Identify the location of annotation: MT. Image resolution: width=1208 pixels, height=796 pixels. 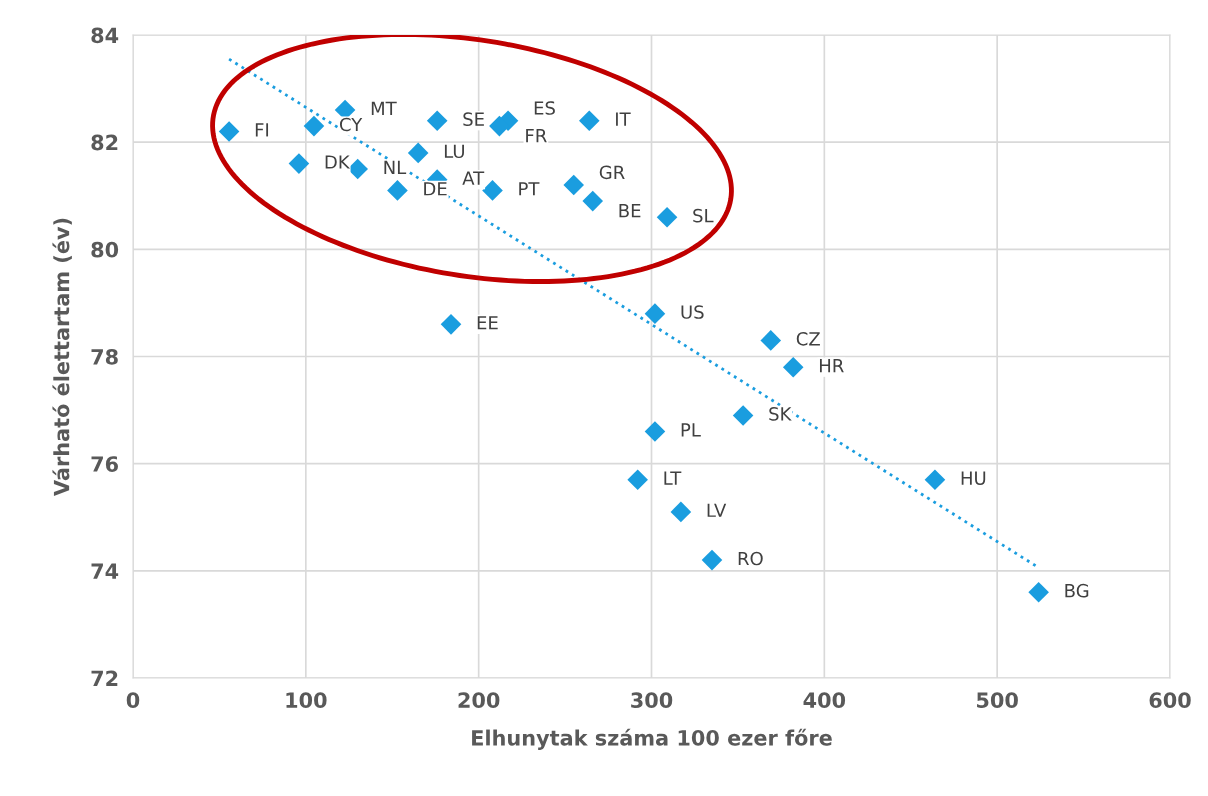
(384, 108).